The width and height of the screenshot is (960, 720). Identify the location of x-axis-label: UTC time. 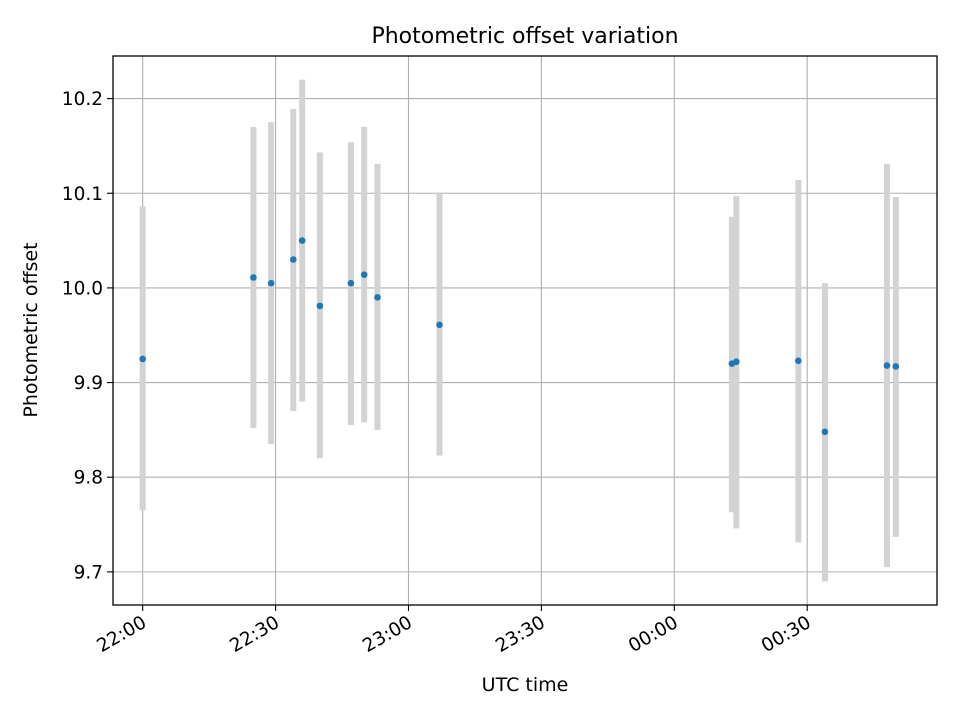
(525, 685).